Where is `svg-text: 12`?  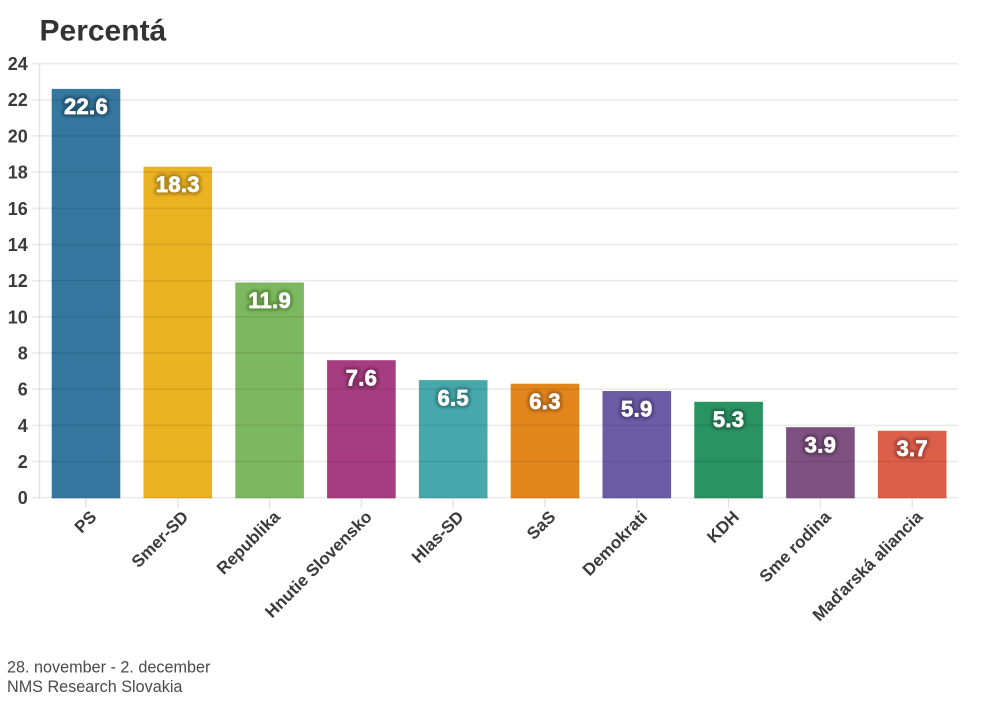 svg-text: 12 is located at coordinates (18, 281).